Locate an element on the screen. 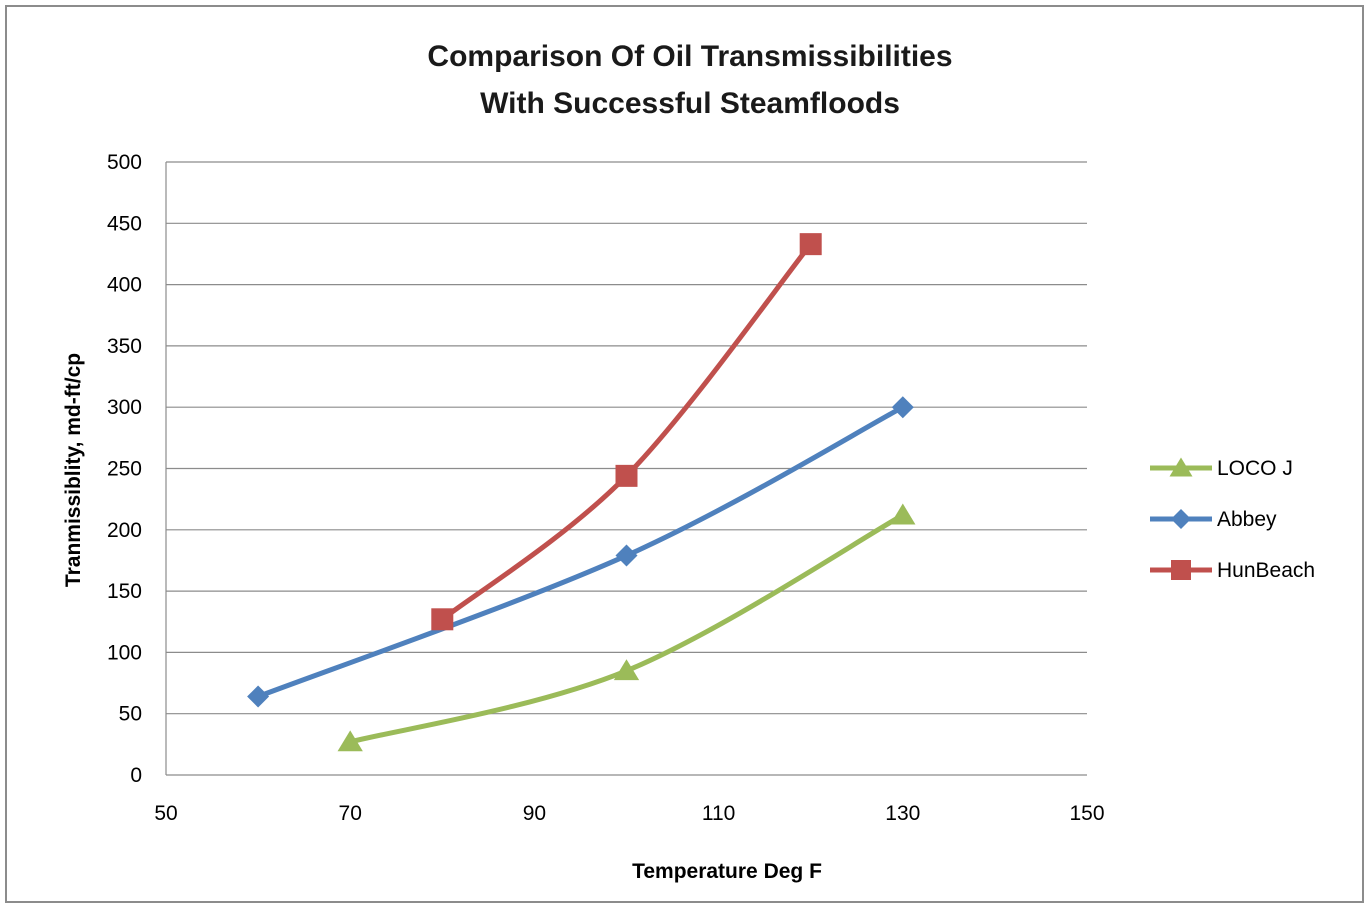 This screenshot has width=1371, height=905. y-tick-label: 200 is located at coordinates (124, 530).